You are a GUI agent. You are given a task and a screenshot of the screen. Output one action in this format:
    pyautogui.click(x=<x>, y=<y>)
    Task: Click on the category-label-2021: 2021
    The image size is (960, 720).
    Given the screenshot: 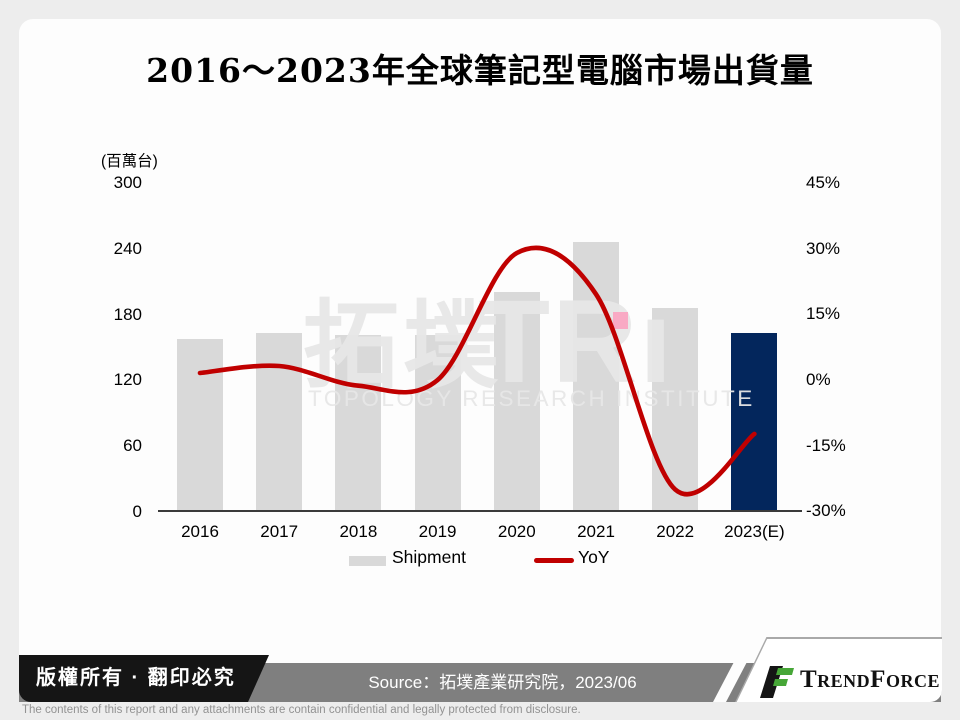 What is the action you would take?
    pyautogui.click(x=596, y=531)
    